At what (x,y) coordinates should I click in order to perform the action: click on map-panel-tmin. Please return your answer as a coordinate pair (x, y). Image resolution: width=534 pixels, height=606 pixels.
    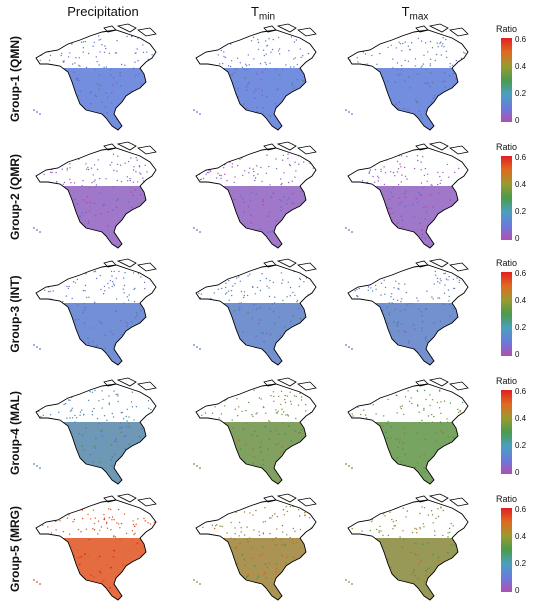
    Looking at the image, I should click on (263, 313).